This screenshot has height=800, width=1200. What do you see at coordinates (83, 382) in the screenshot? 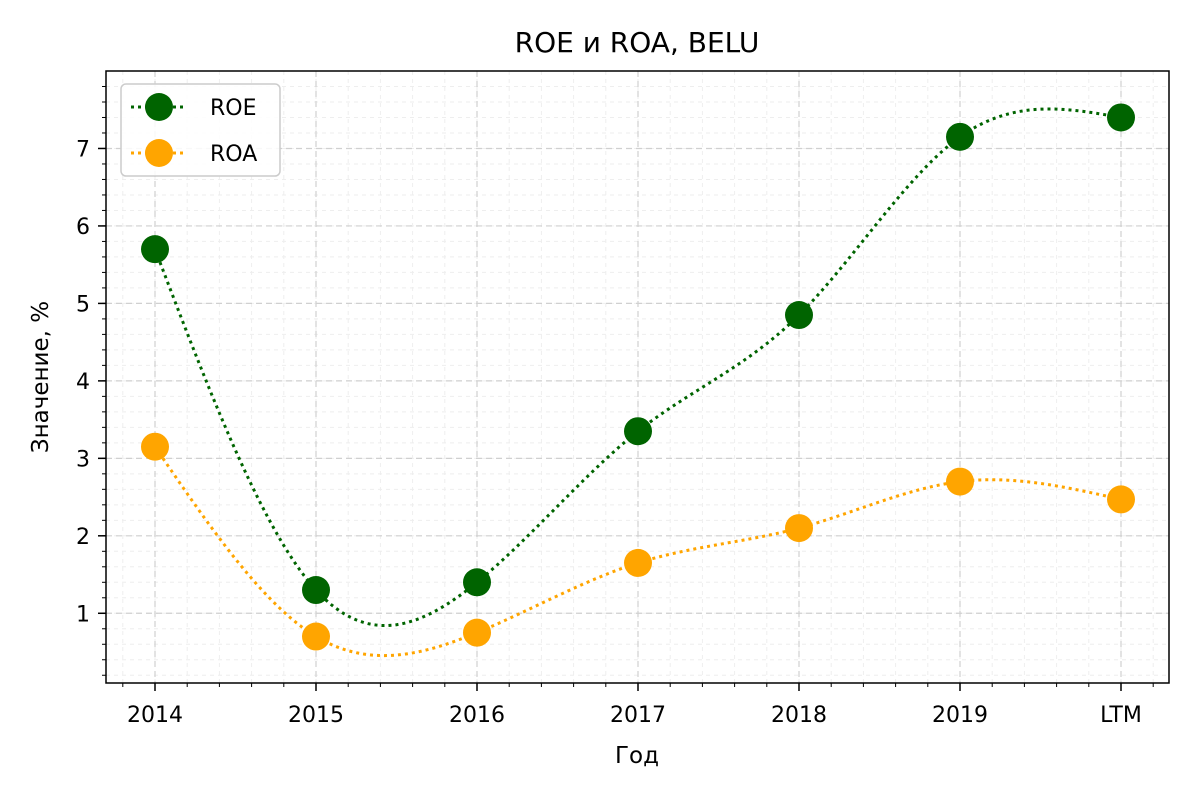
I see `y-tick-label: 4` at bounding box center [83, 382].